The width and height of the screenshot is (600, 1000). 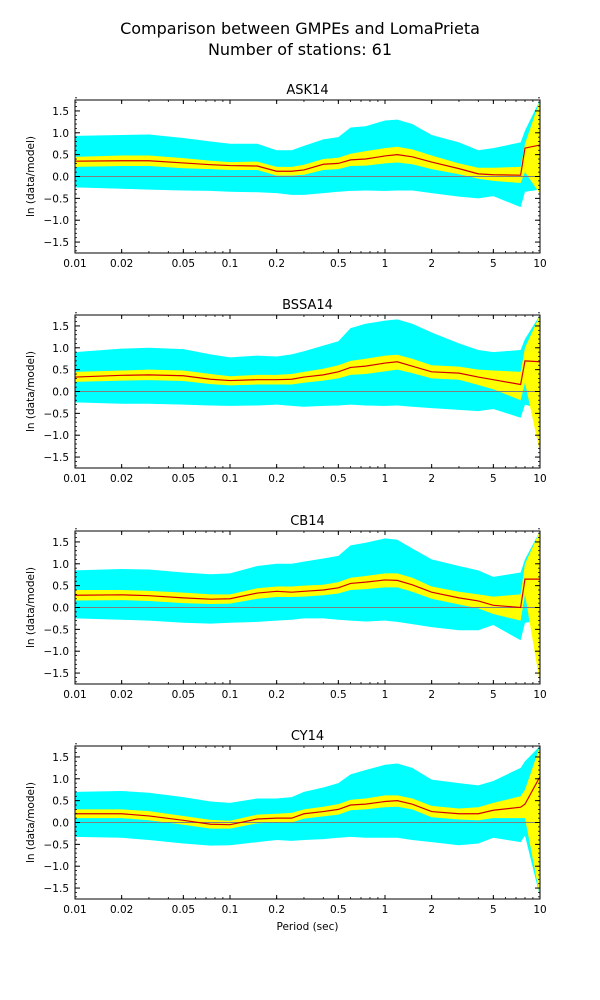 I want to click on panel-title: BSSA14, so click(x=307, y=305).